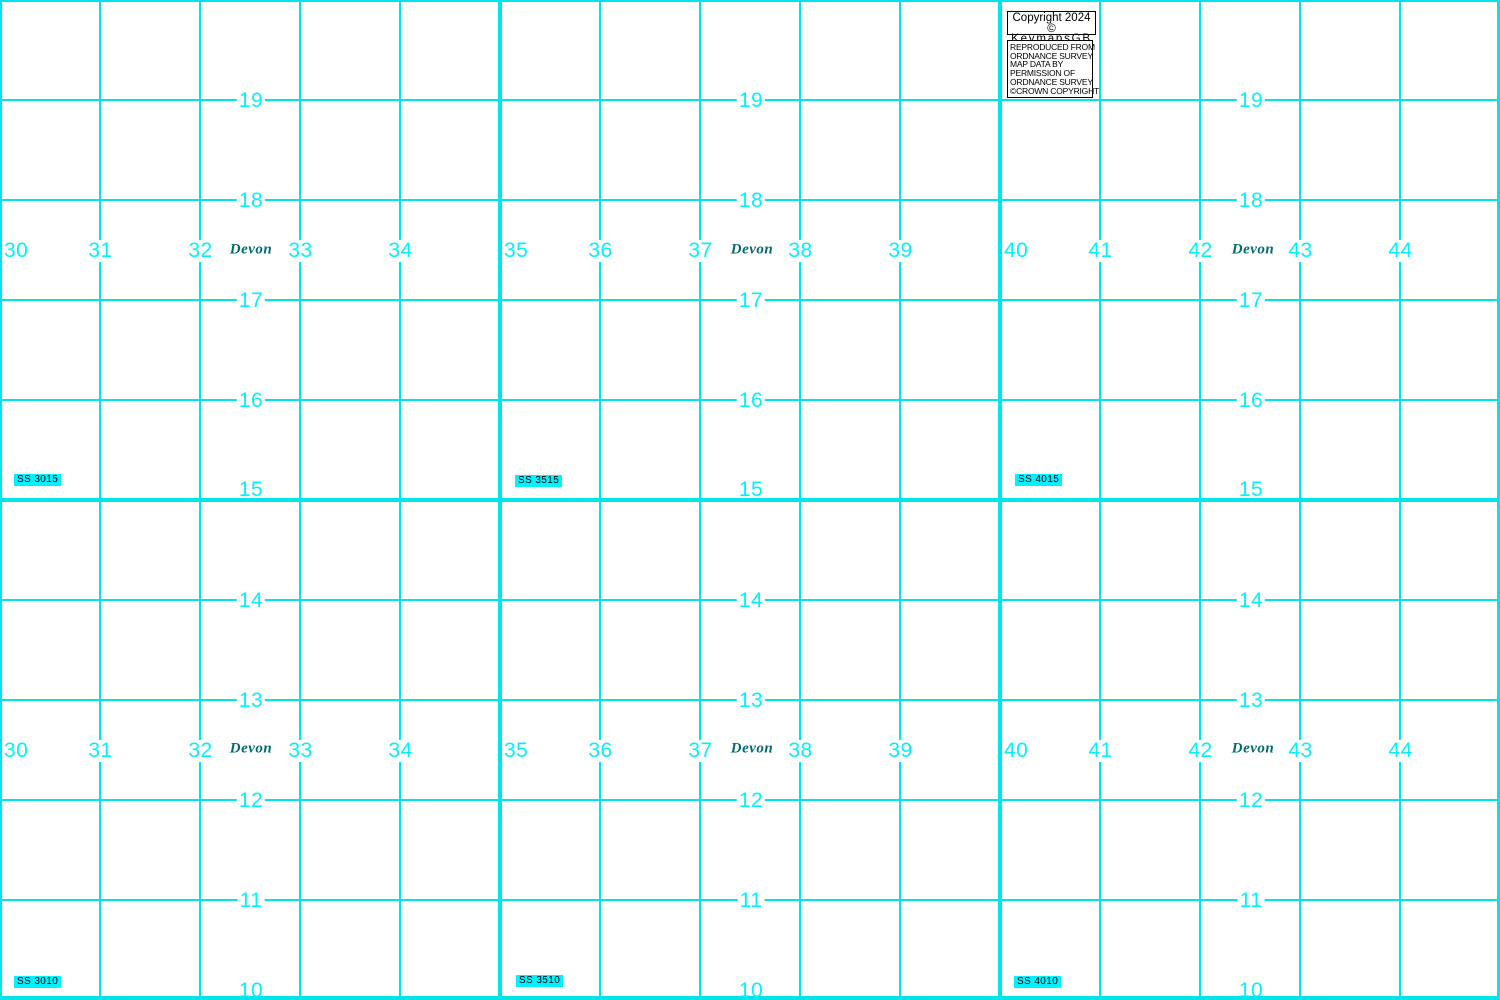  I want to click on os-notice-line: MAP DATA BY, so click(1037, 64).